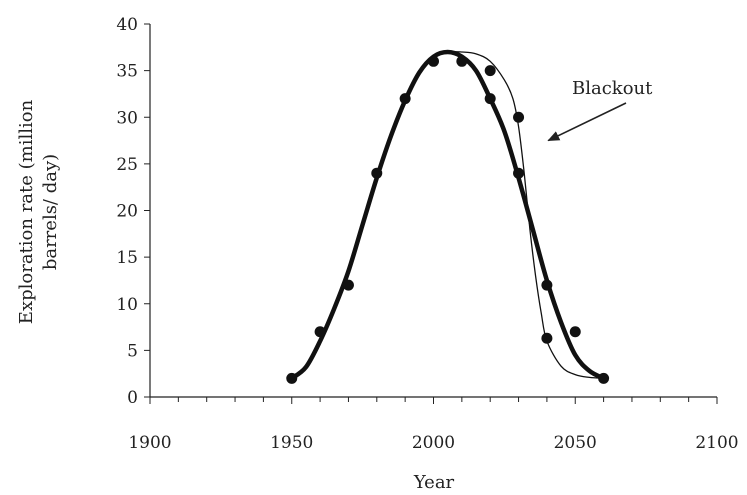 This screenshot has width=747, height=495. Describe the element at coordinates (127, 165) in the screenshot. I see `y-tick-label: 25` at that location.